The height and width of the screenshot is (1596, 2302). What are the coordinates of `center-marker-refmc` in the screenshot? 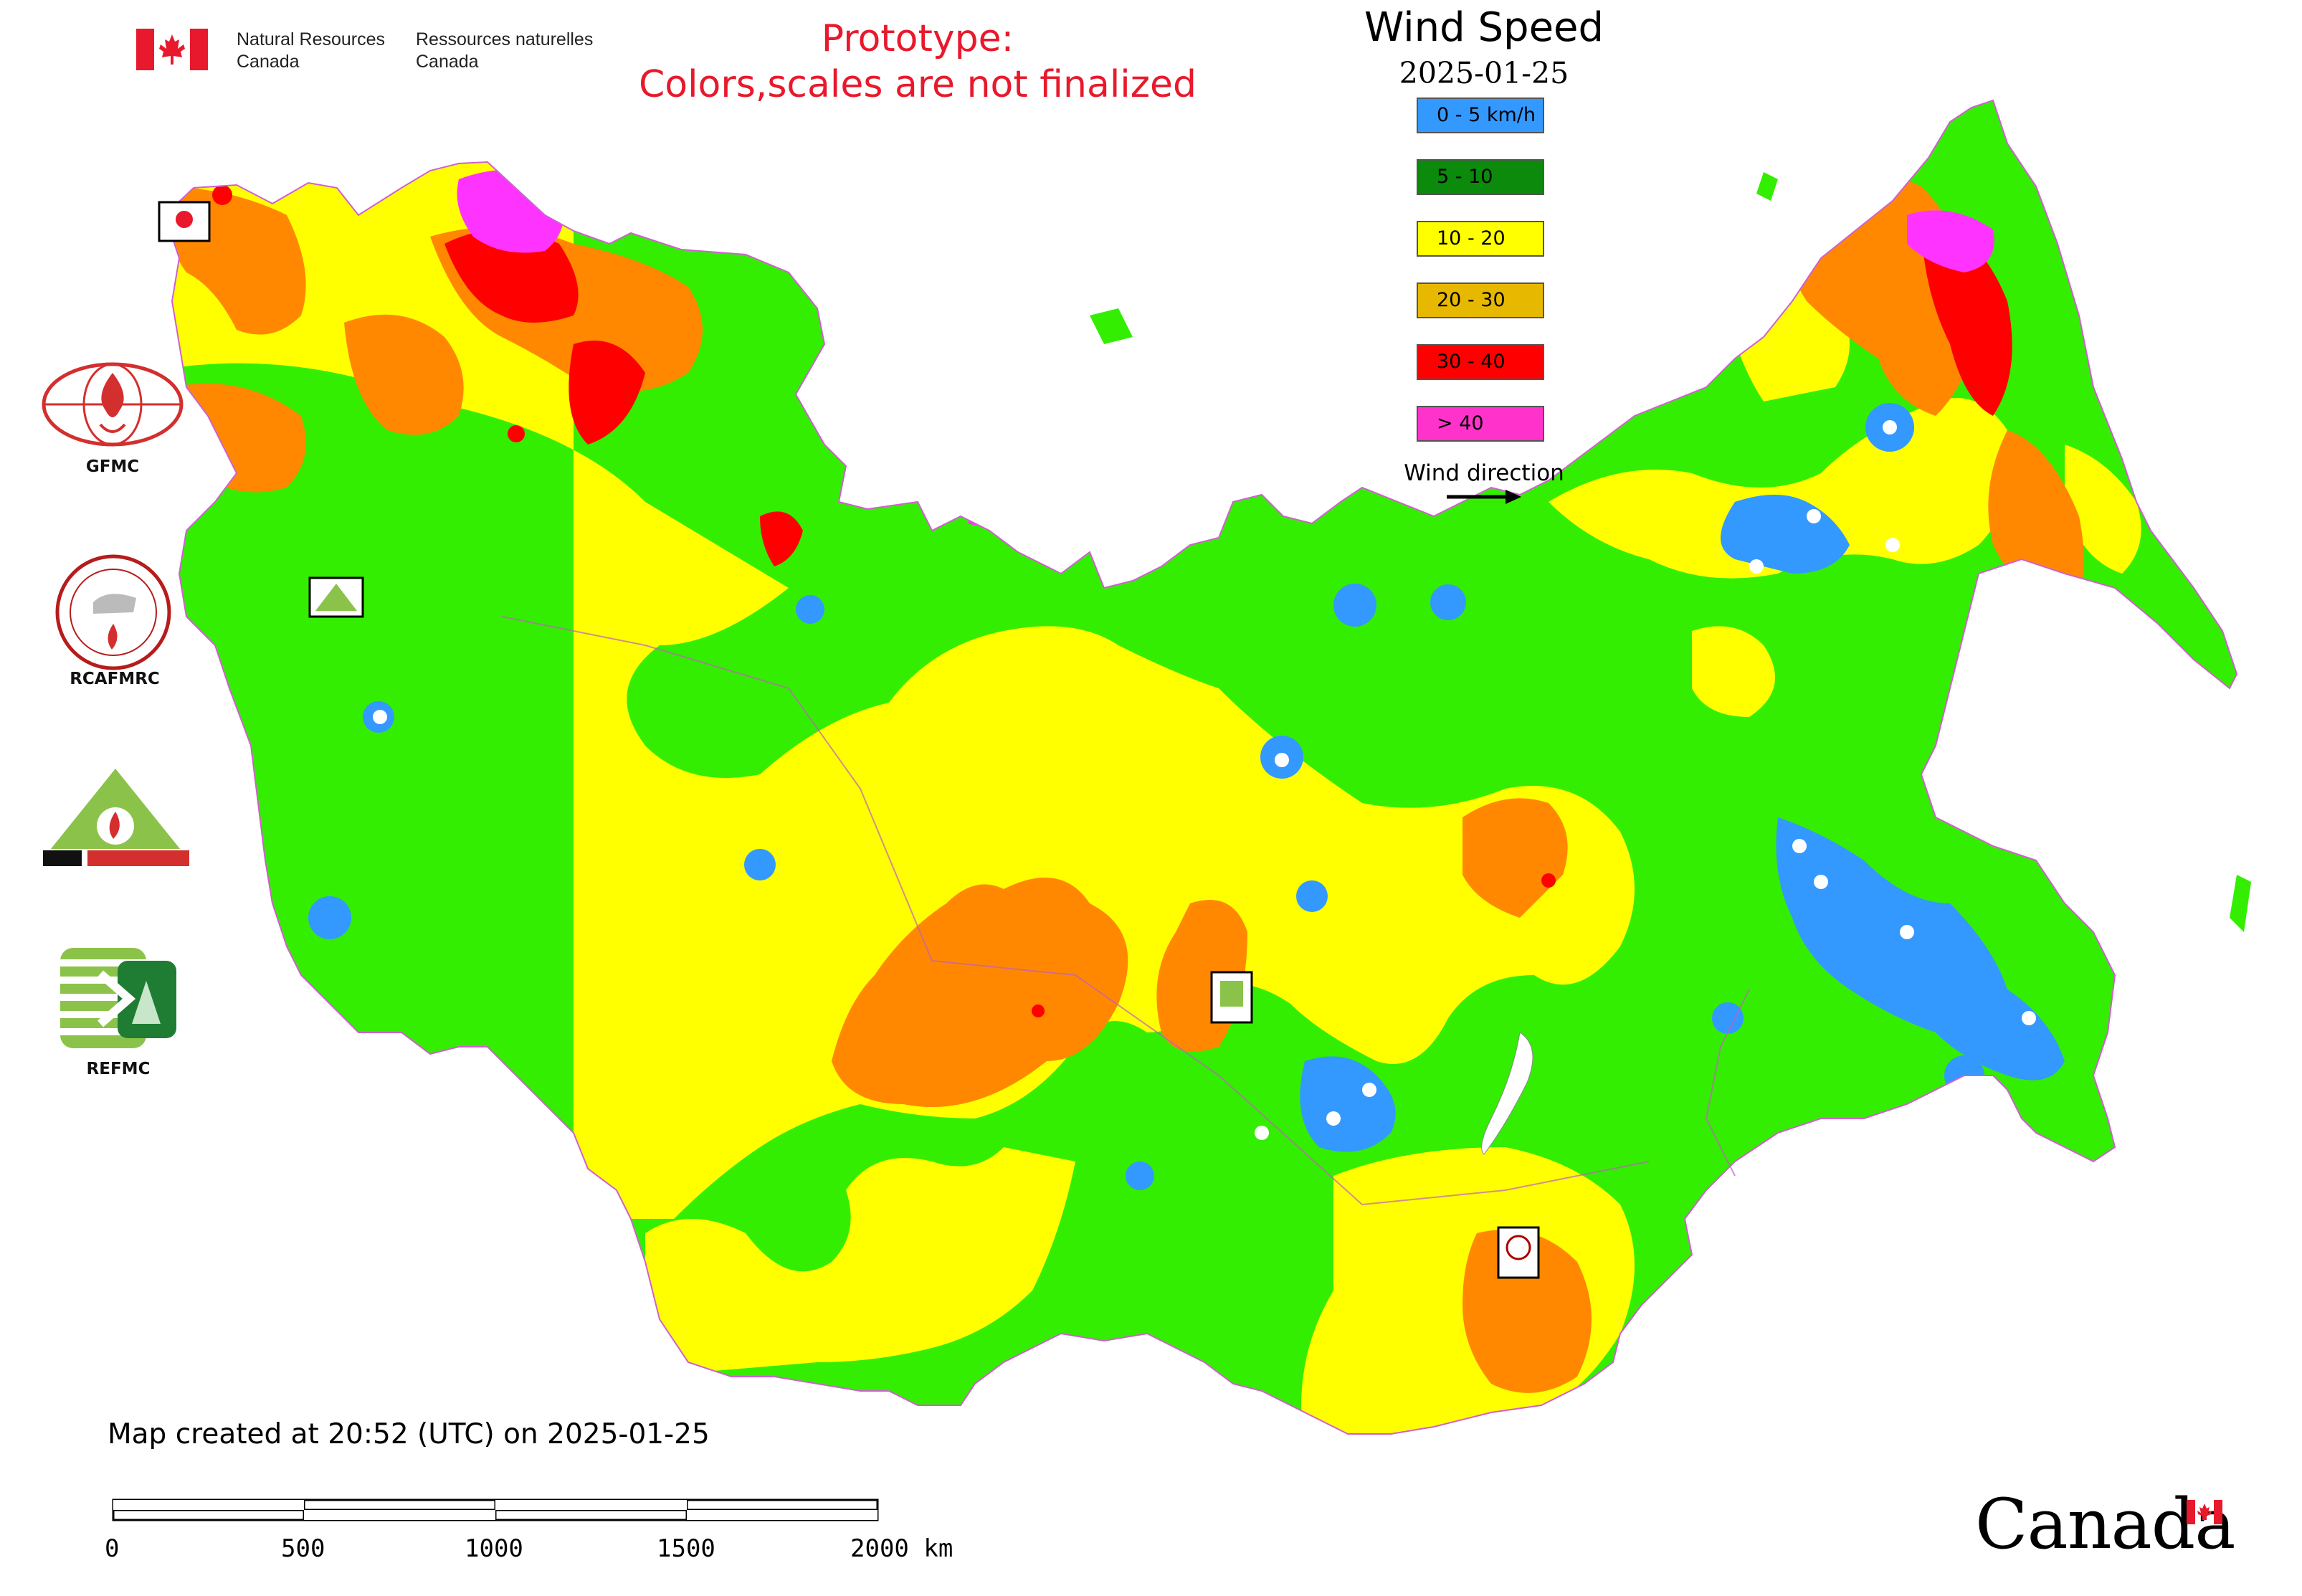 It's located at (1232, 997).